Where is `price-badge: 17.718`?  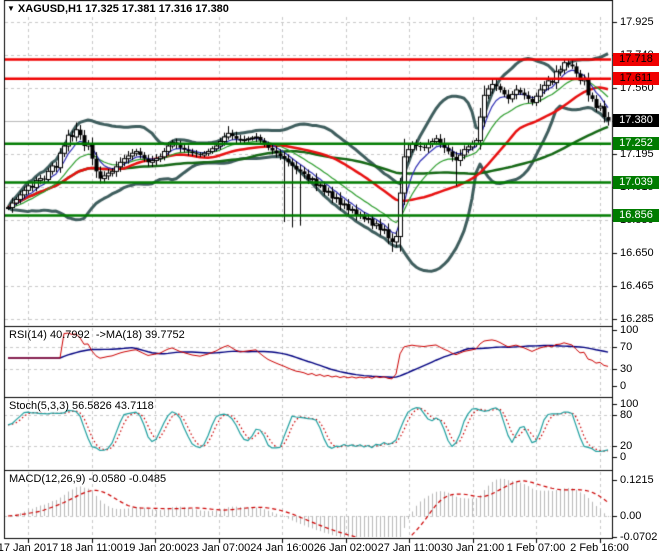
price-badge: 17.718 is located at coordinates (636, 59).